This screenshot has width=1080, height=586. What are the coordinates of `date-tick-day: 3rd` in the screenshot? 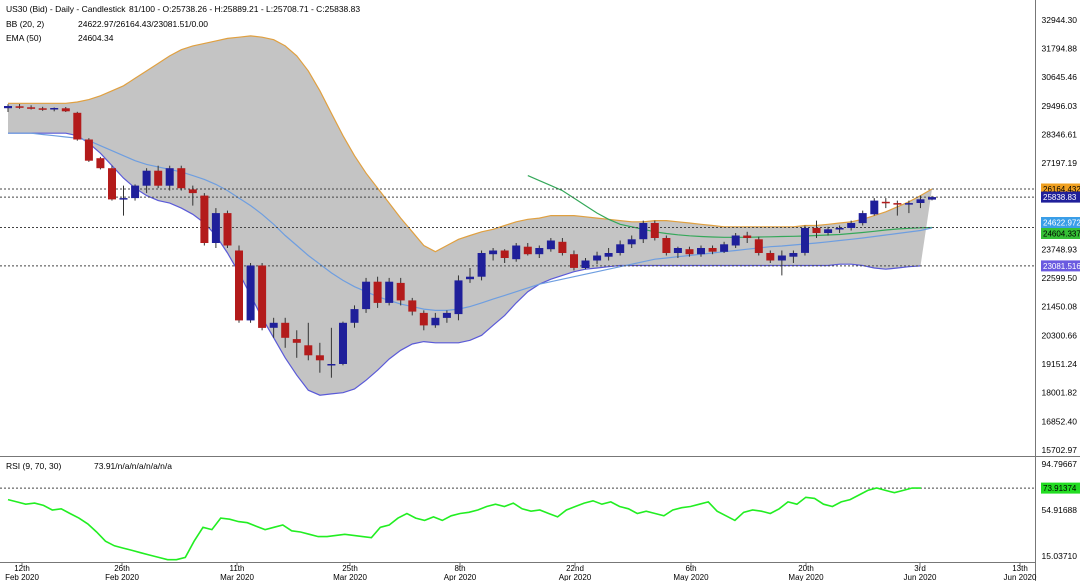 It's located at (920, 568).